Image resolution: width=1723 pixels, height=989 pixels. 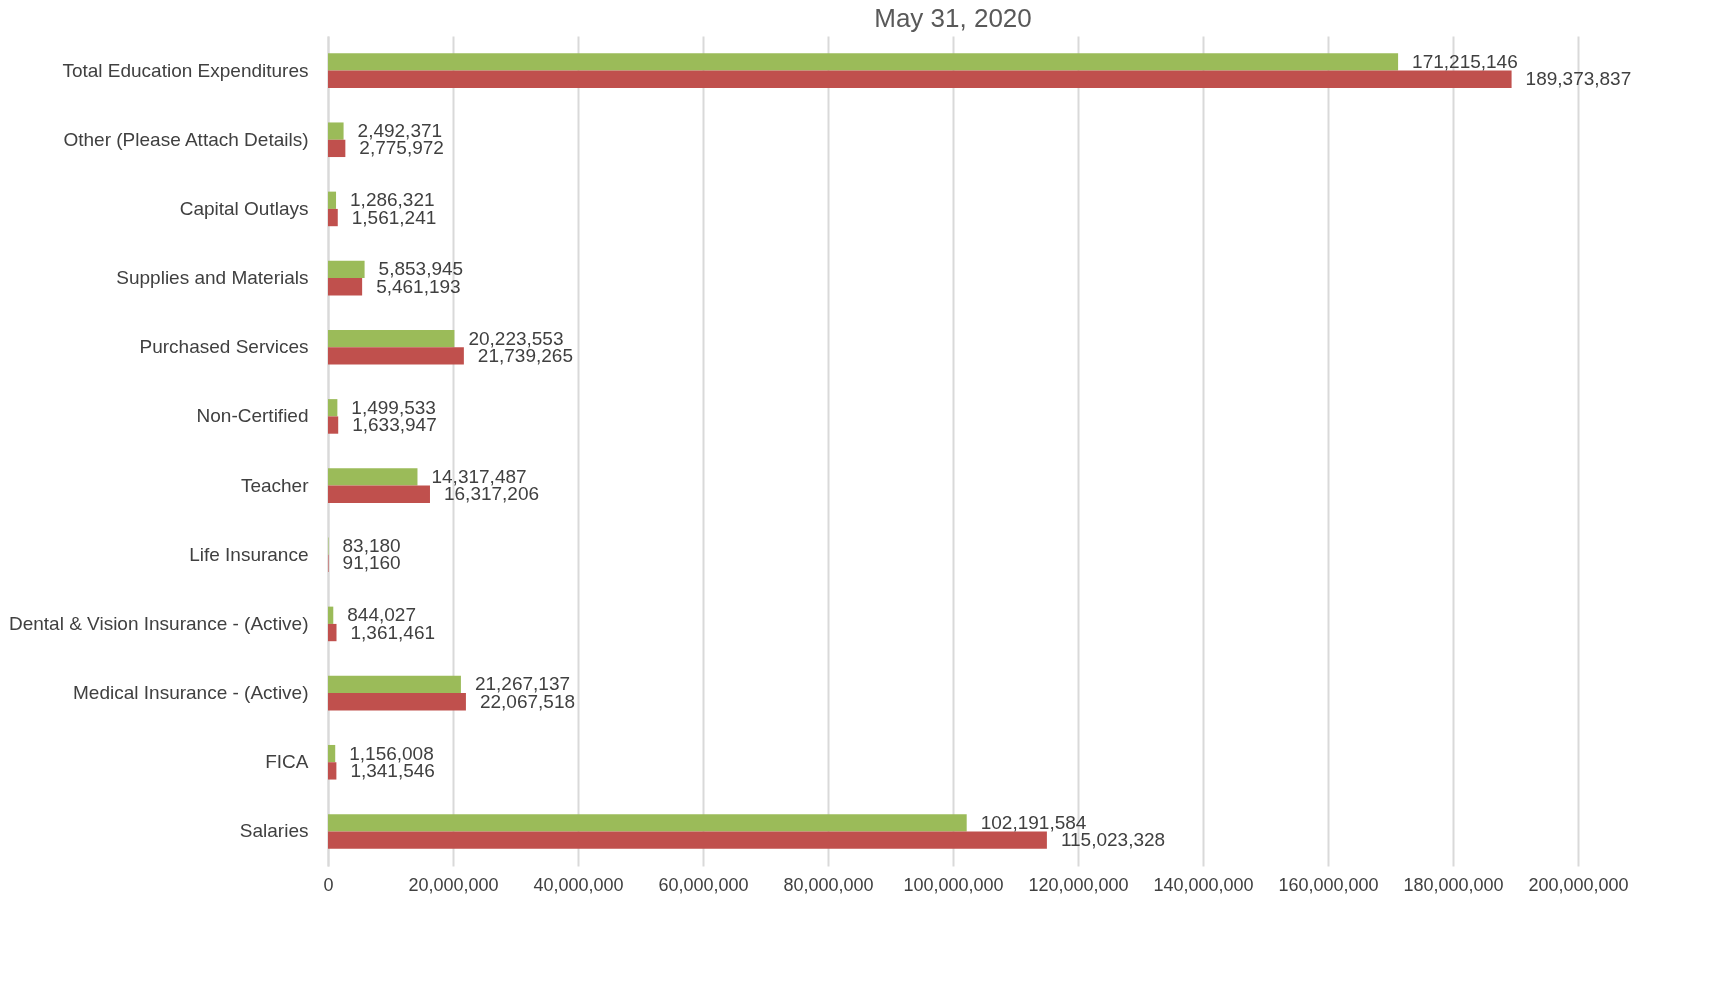 I want to click on y-tick-label: Supplies and Materials, so click(x=212, y=278).